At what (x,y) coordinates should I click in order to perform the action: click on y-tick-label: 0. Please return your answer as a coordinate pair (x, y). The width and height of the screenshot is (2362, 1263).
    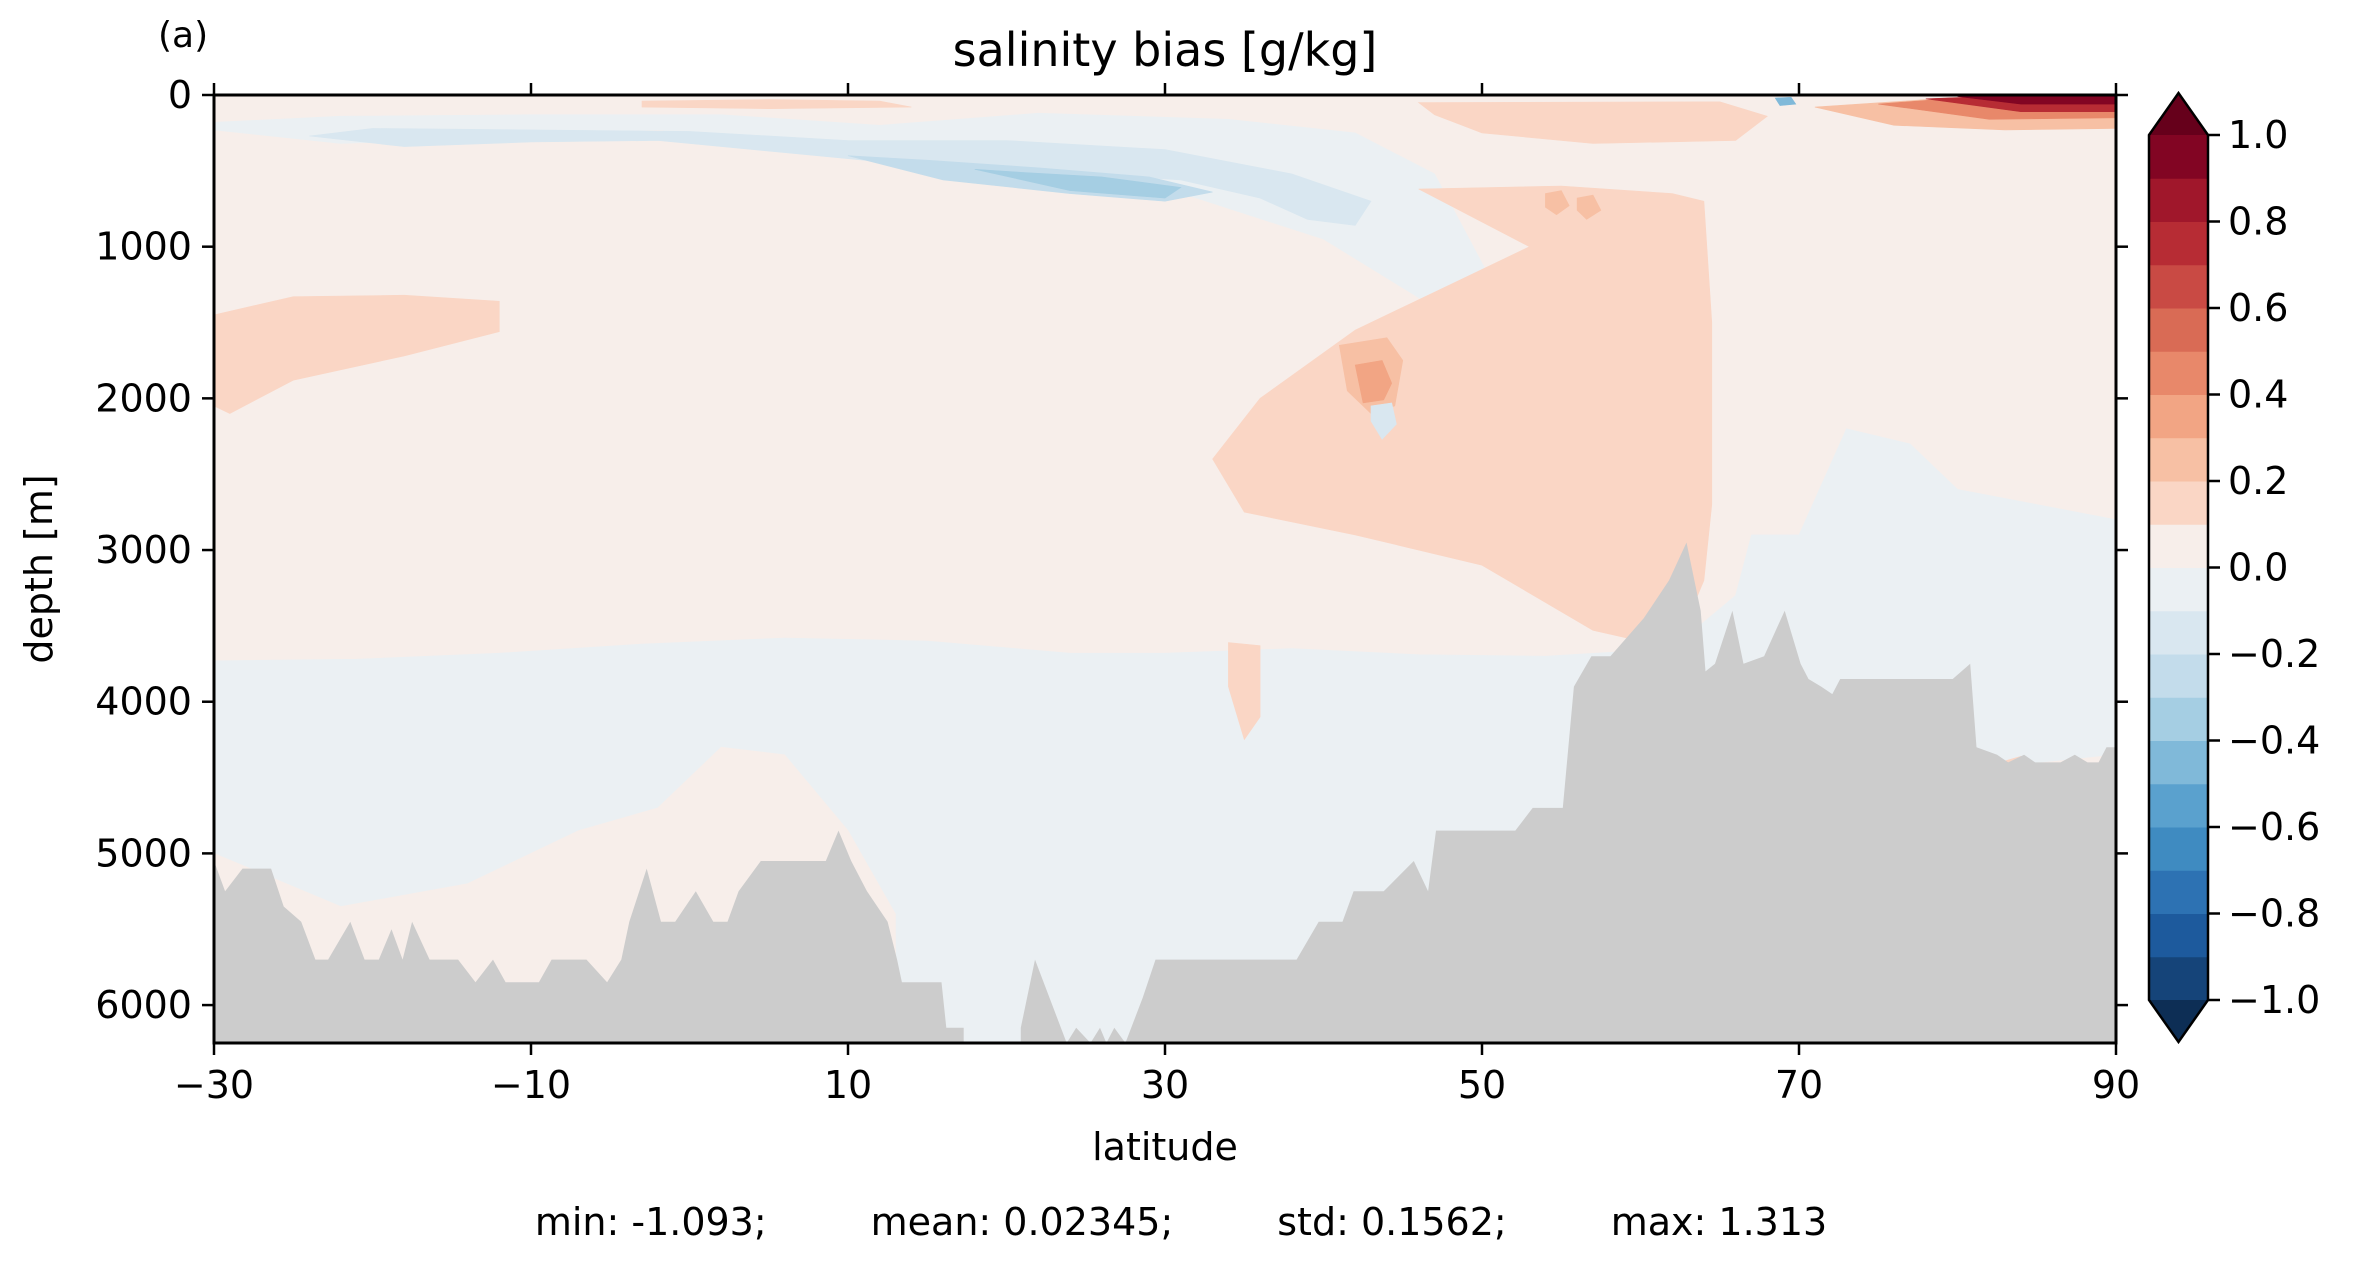
    Looking at the image, I should click on (180, 95).